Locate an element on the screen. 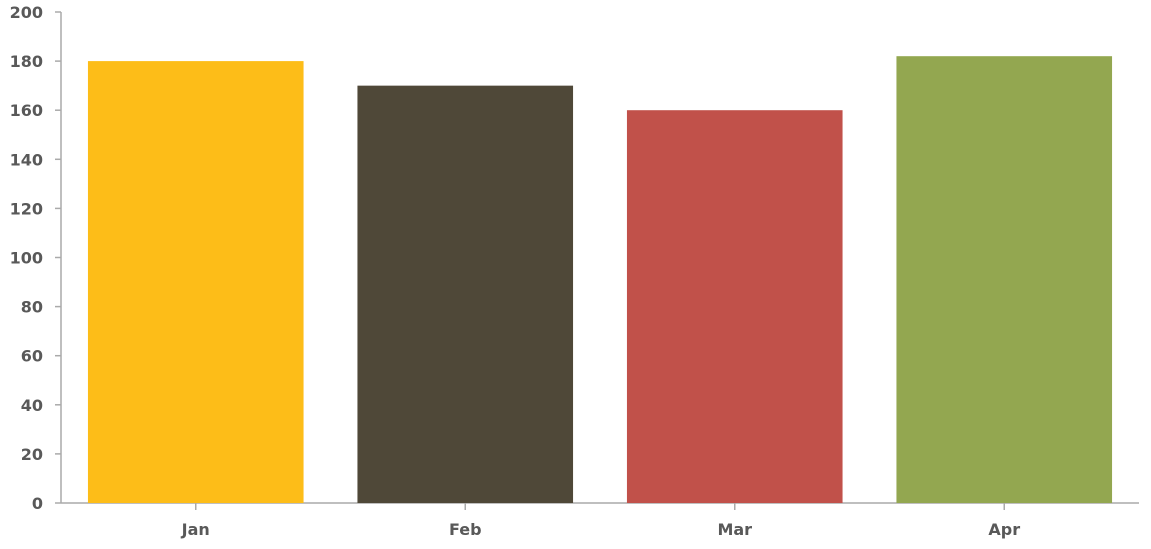 The height and width of the screenshot is (549, 1151). x-axis: Jan Feb Mar Apr is located at coordinates (600, 520).